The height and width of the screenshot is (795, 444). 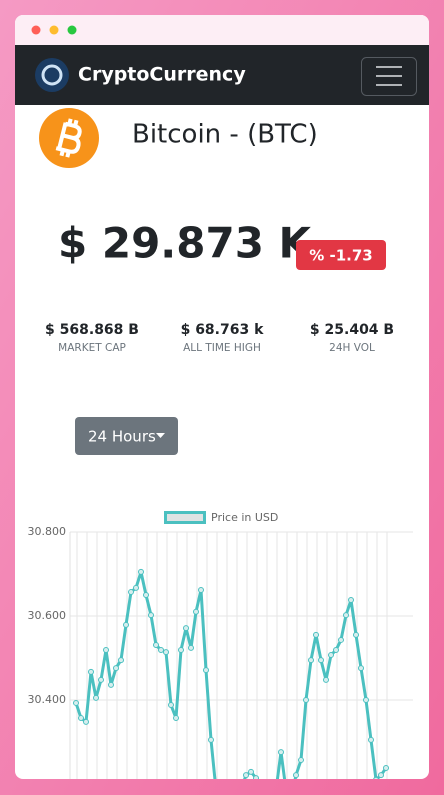 I want to click on stat-label: ALL TIME HIGH, so click(x=222, y=348).